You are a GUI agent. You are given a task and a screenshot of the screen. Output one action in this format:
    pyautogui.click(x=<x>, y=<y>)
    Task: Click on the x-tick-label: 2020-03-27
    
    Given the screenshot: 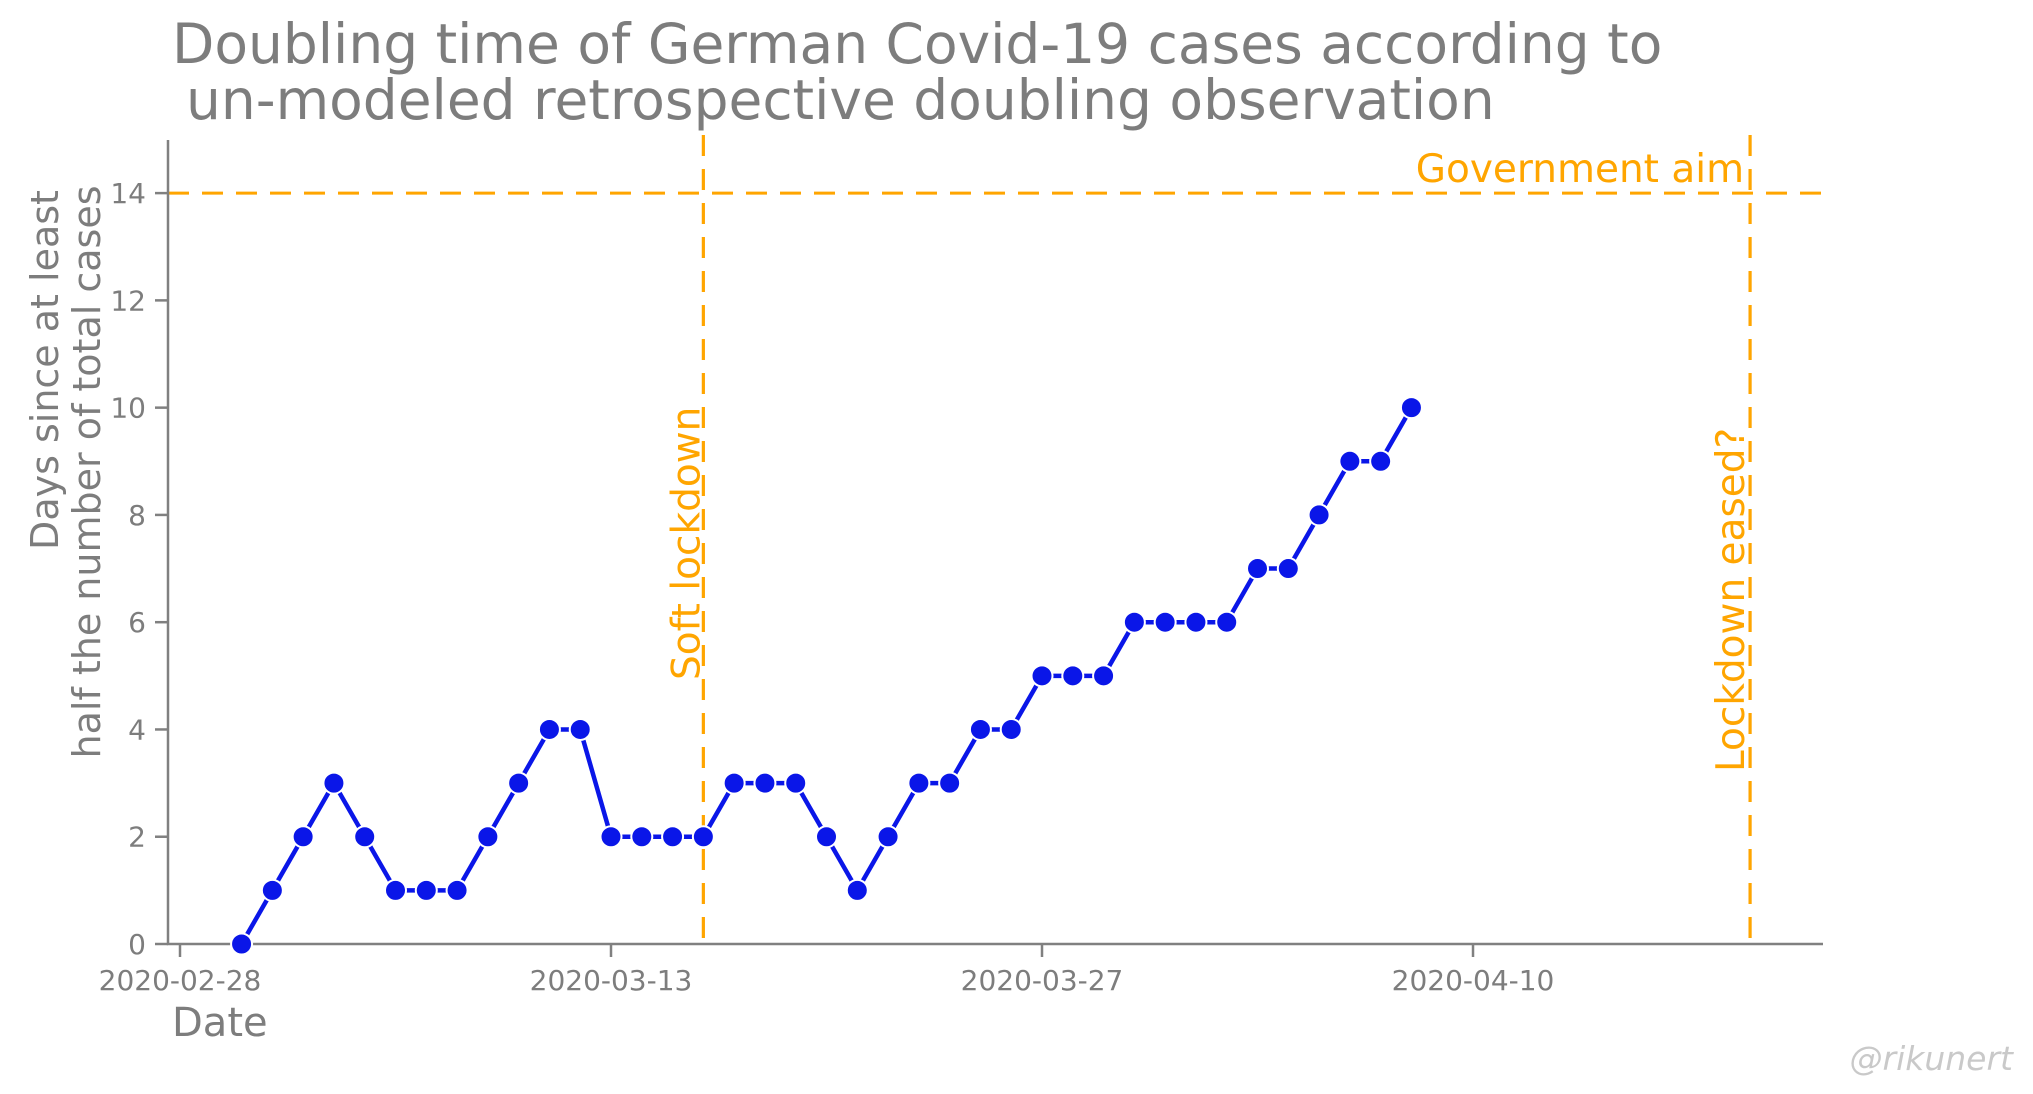 What is the action you would take?
    pyautogui.click(x=1042, y=980)
    